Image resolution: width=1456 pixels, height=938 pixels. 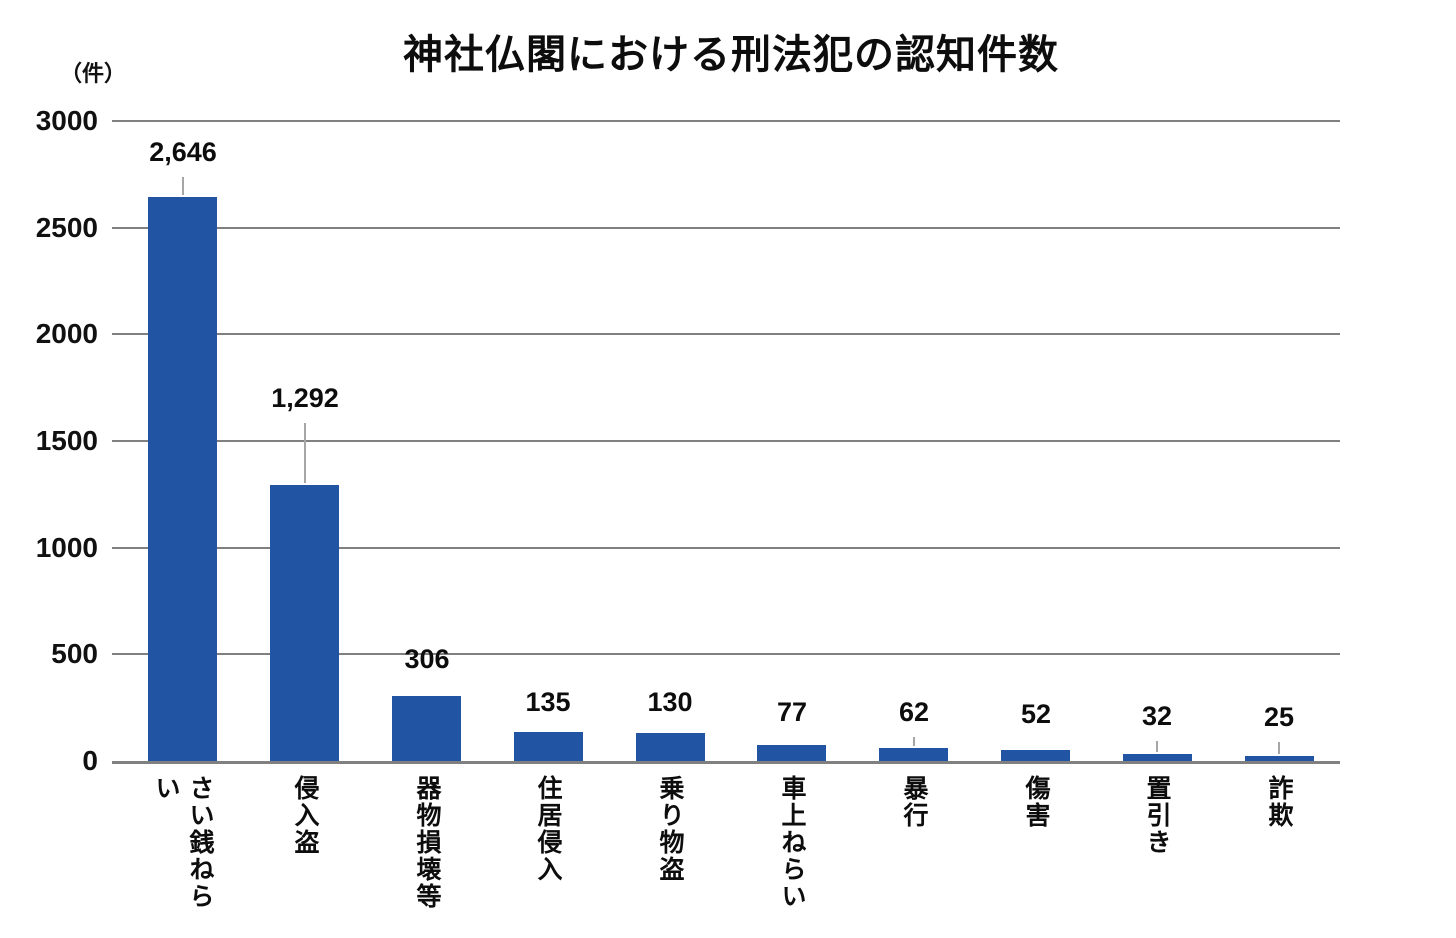 What do you see at coordinates (914, 712) in the screenshot?
I see `bar-value-label: 62` at bounding box center [914, 712].